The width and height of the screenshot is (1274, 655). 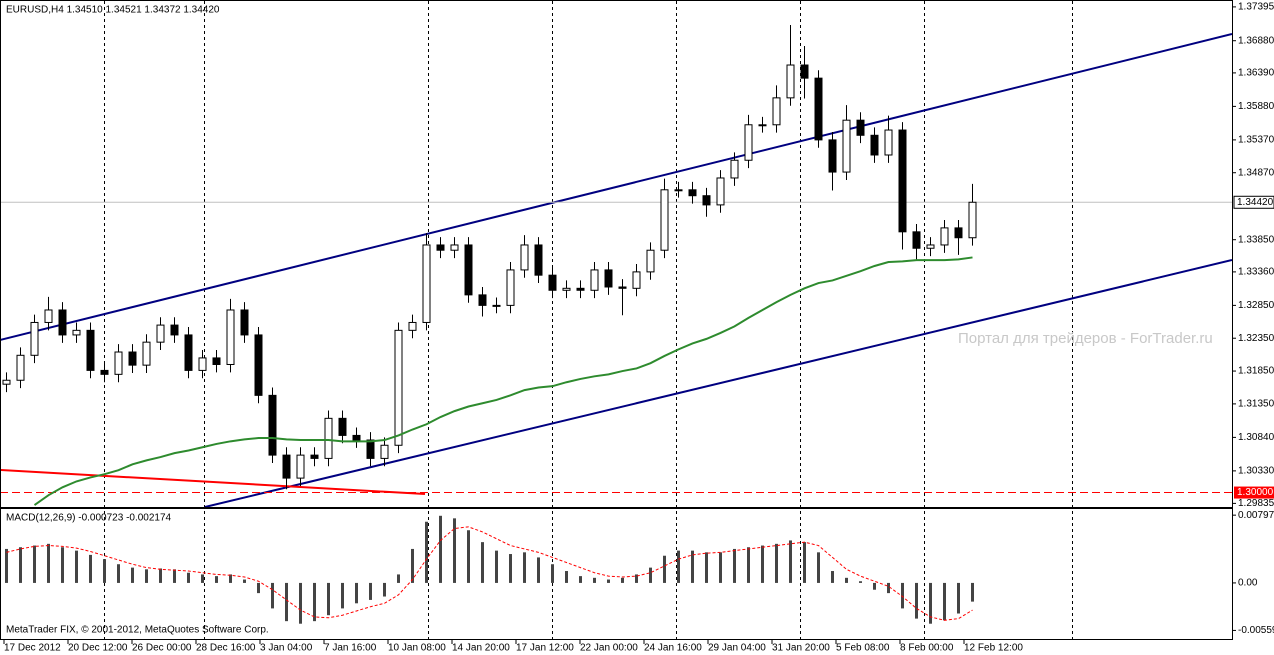 I want to click on y-tick-label: 1.35880, so click(x=1256, y=106).